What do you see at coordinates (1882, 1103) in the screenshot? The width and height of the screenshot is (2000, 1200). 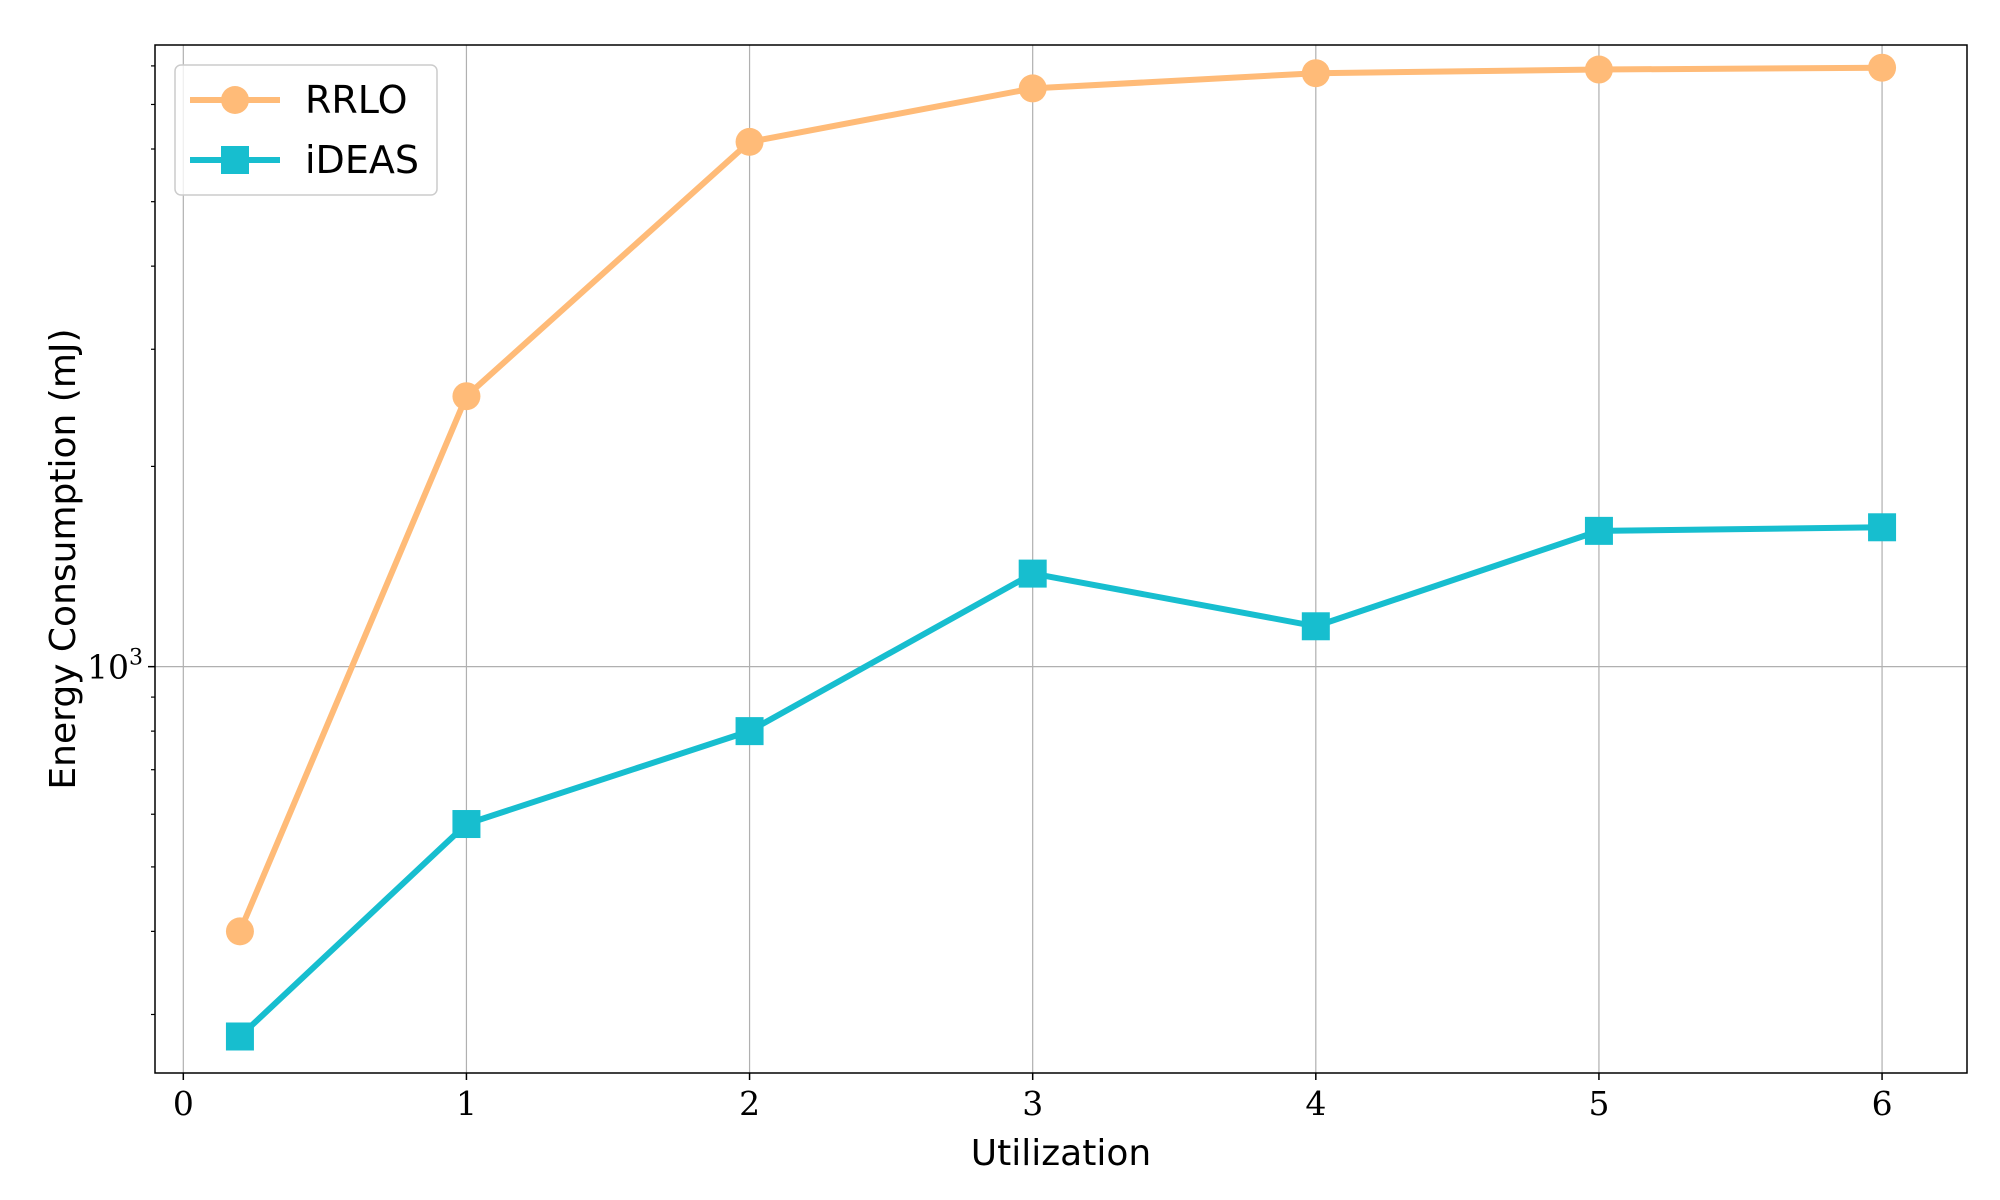 I see `x-tick-label: 6` at bounding box center [1882, 1103].